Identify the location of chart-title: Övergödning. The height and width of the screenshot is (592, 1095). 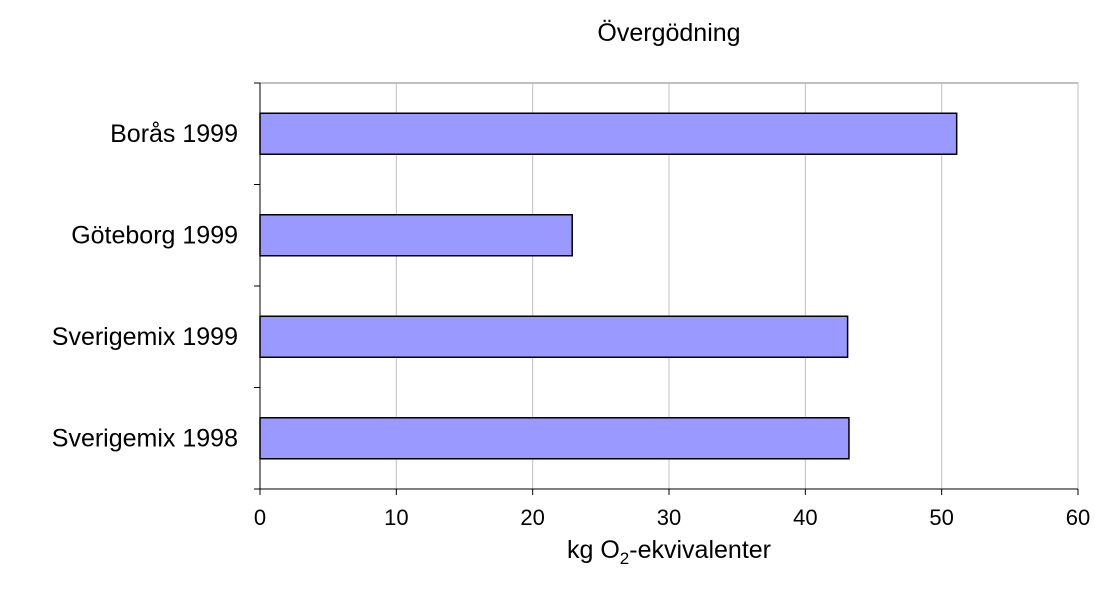
(668, 33).